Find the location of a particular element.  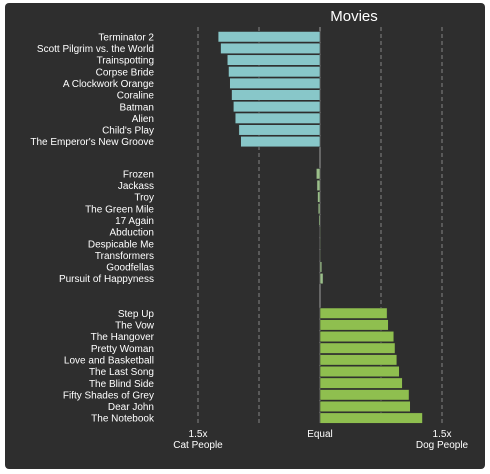

bar-label: Corpse Bride is located at coordinates (125, 72).